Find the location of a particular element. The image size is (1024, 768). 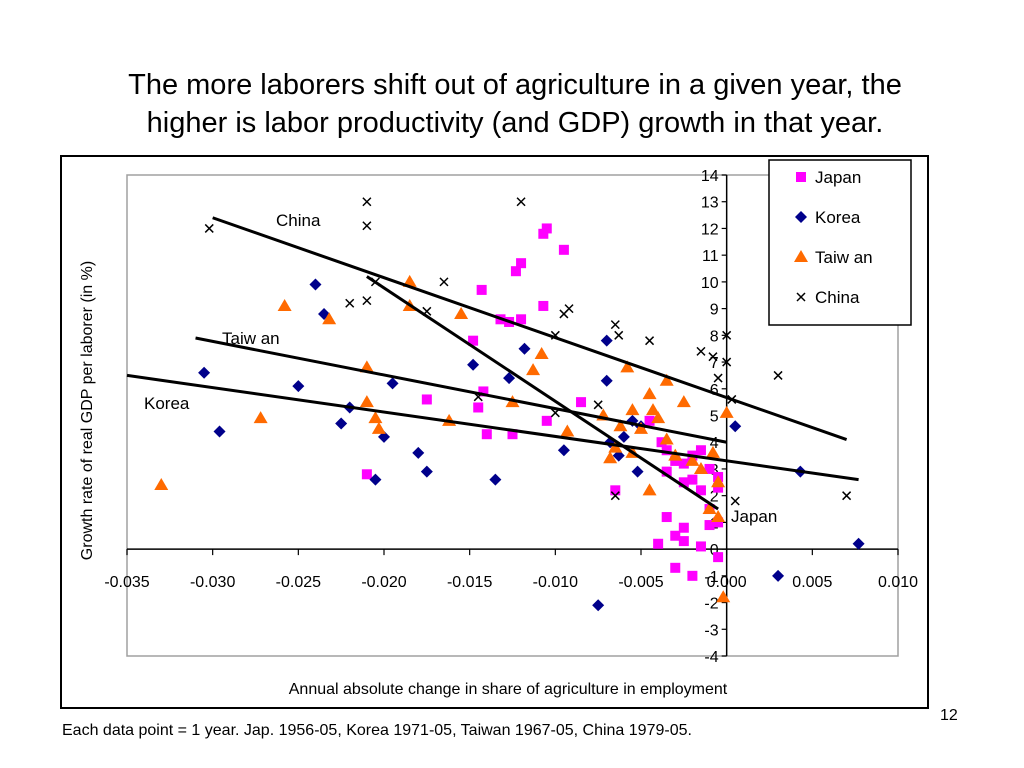

x-tick-label: 0.000 is located at coordinates (727, 582).